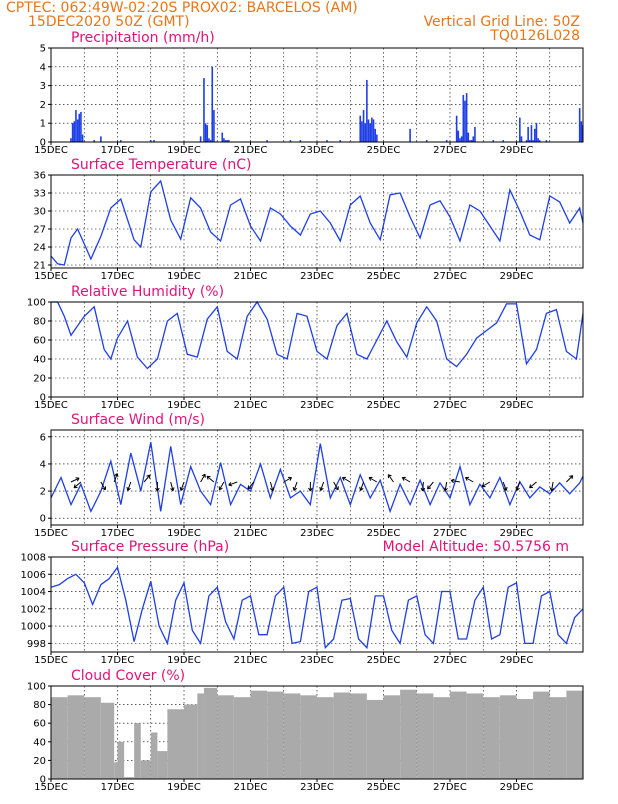 The height and width of the screenshot is (804, 618). What do you see at coordinates (161, 165) in the screenshot?
I see `temperature-title: Surface Temperature (nC)` at bounding box center [161, 165].